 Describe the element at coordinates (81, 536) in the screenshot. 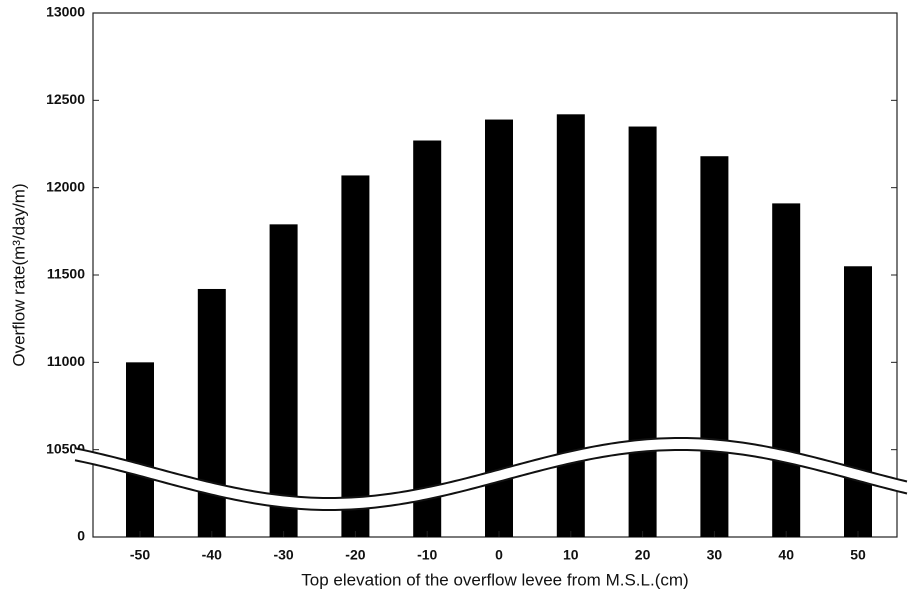

I see `y-tick-label: 0` at that location.